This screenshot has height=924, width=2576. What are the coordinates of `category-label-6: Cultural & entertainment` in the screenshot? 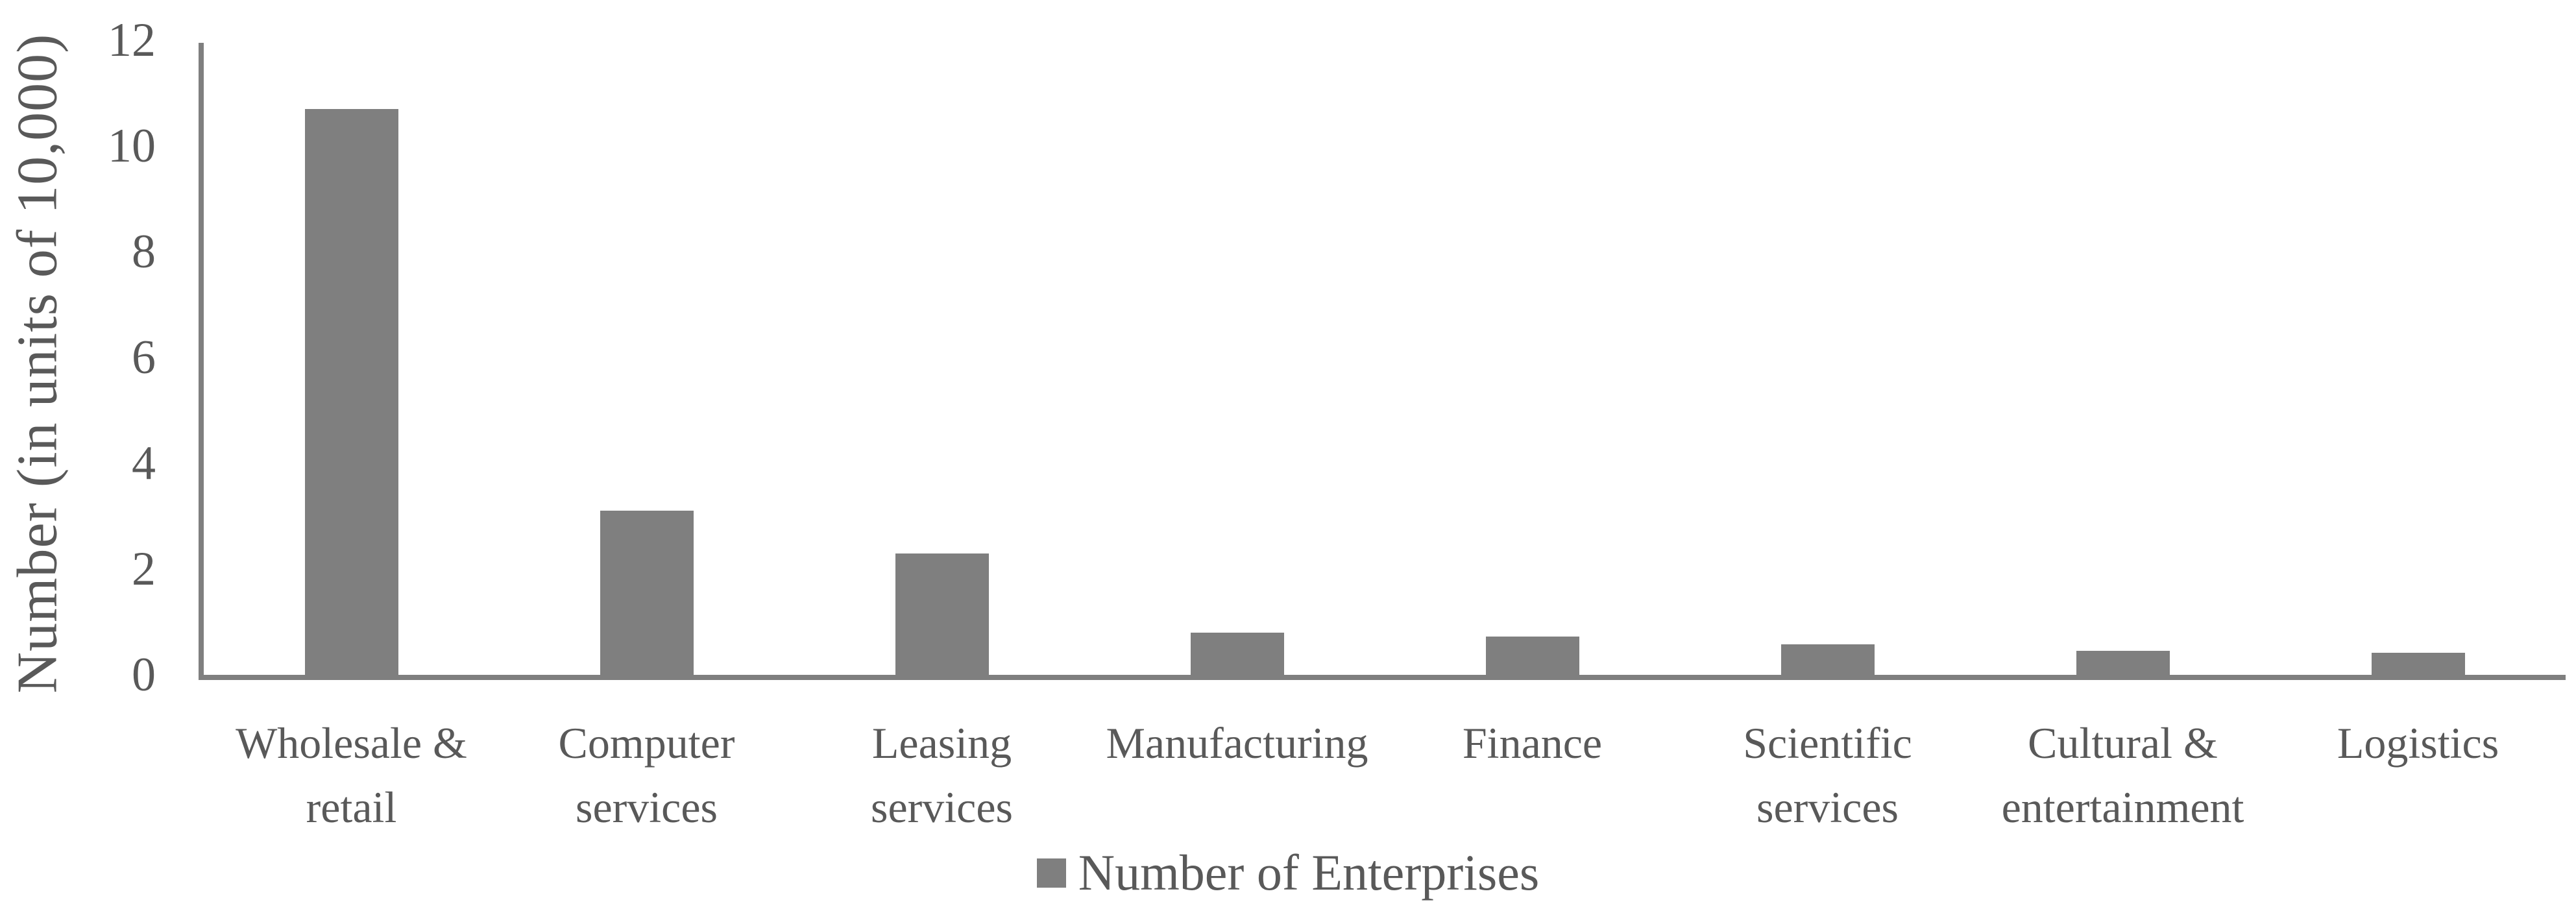 It's located at (2122, 775).